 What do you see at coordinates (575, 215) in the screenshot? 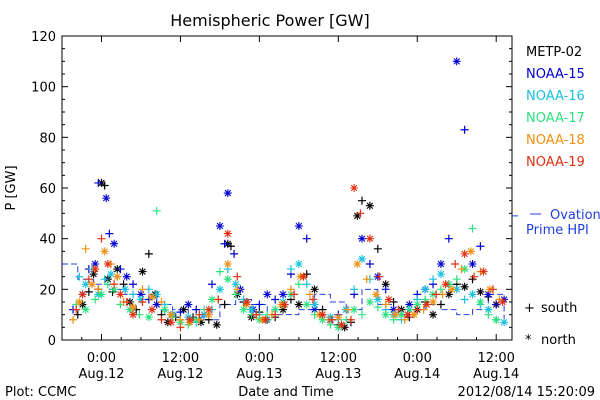
I see `ovation-legend-line1: Ovation` at bounding box center [575, 215].